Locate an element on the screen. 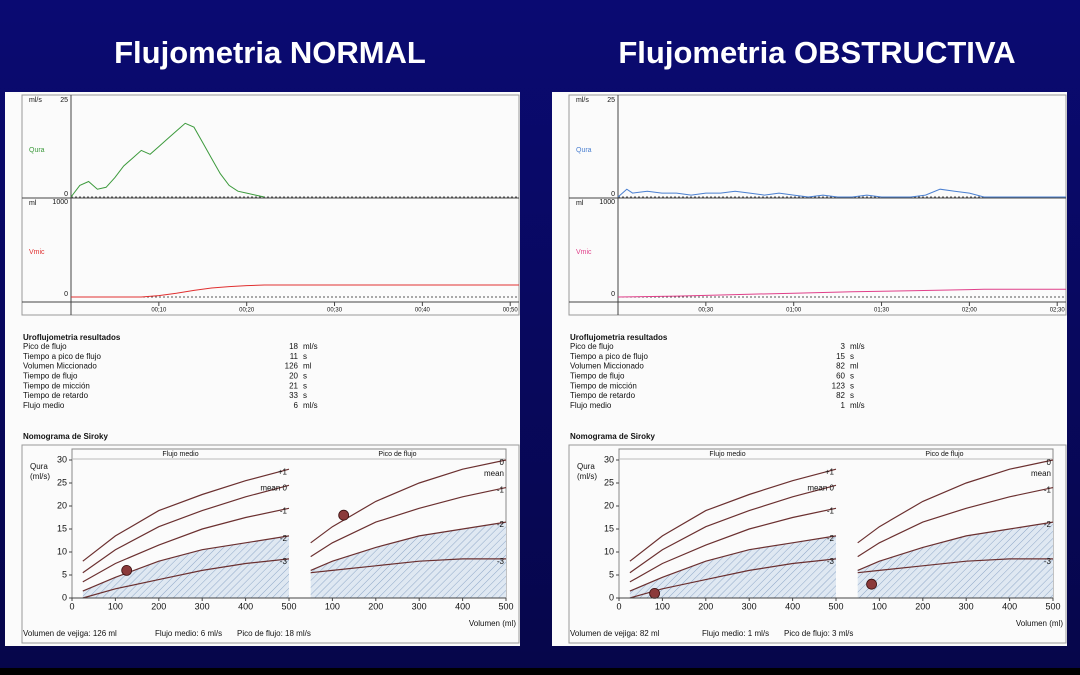 Image resolution: width=1080 pixels, height=675 pixels. curve-label: +1 is located at coordinates (830, 471).